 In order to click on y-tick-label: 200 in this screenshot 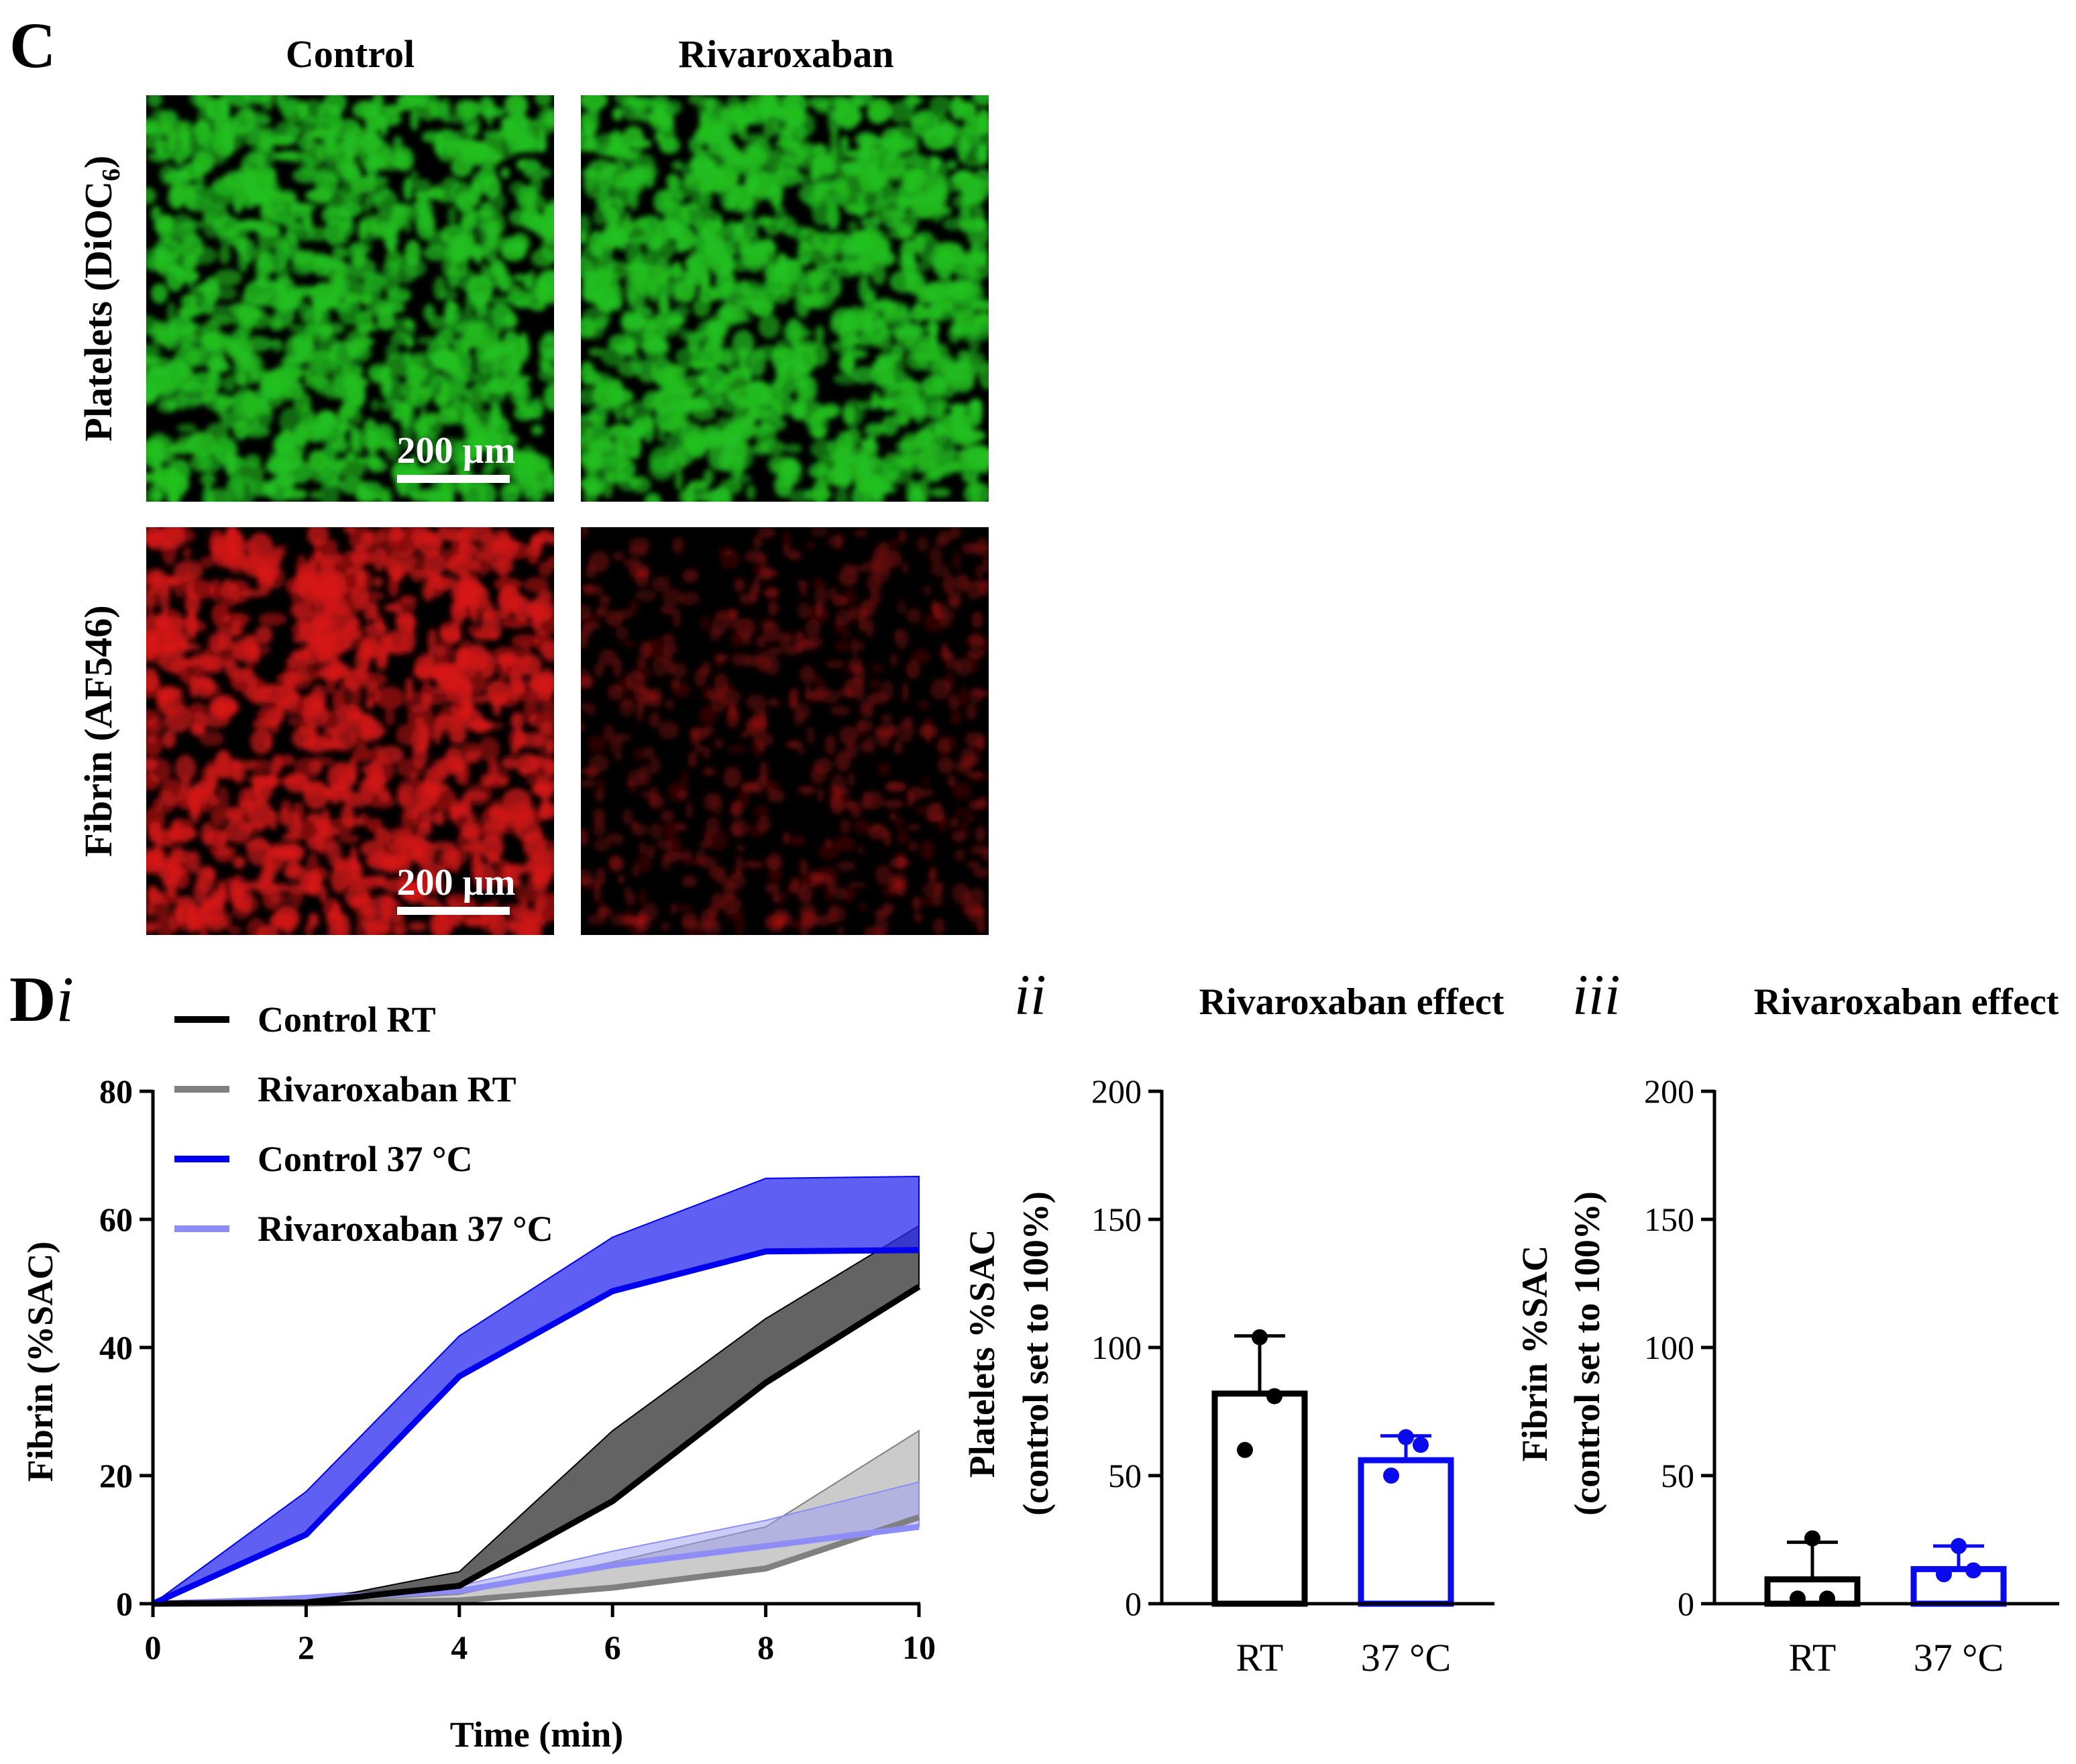, I will do `click(1116, 1091)`.